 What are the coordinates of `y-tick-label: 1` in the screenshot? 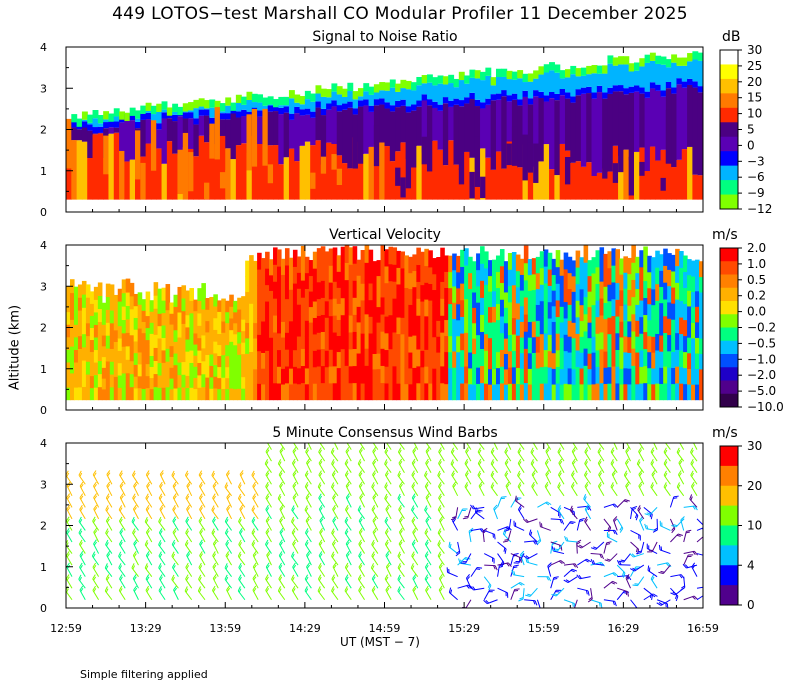 It's located at (43, 171).